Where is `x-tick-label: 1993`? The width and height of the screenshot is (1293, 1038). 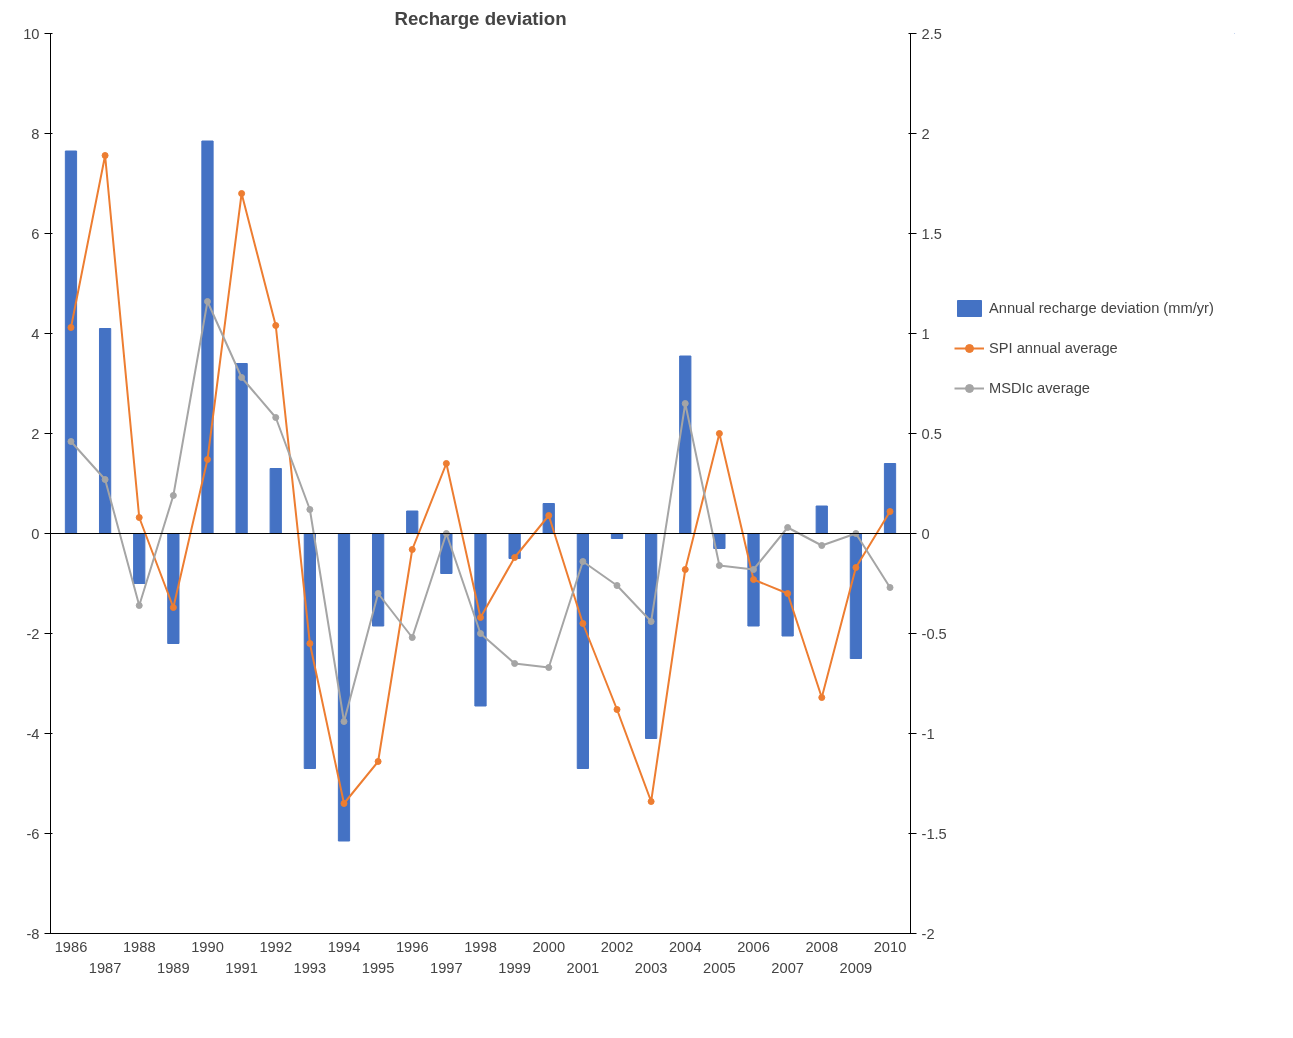 x-tick-label: 1993 is located at coordinates (310, 967).